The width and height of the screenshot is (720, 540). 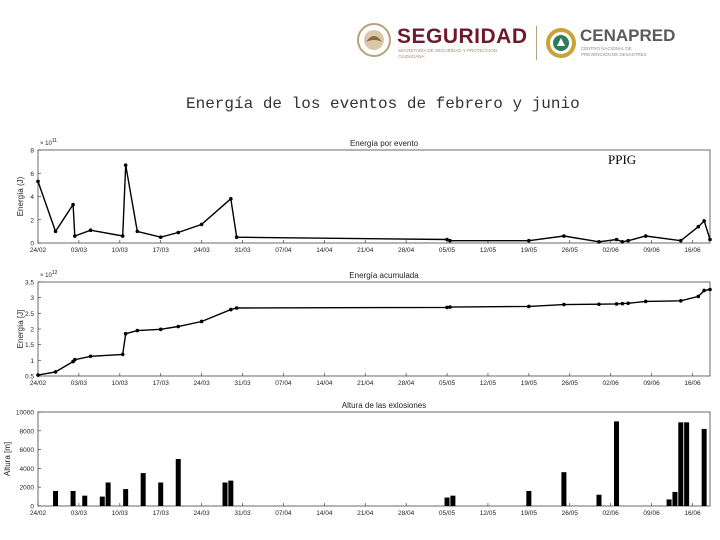 I want to click on y-tick-label: 2.5, so click(x=29, y=314).